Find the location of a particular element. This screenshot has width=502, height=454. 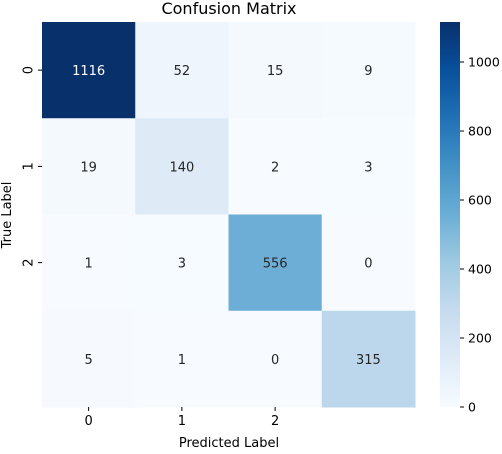

x-axis-label: Predicted Label is located at coordinates (229, 443).